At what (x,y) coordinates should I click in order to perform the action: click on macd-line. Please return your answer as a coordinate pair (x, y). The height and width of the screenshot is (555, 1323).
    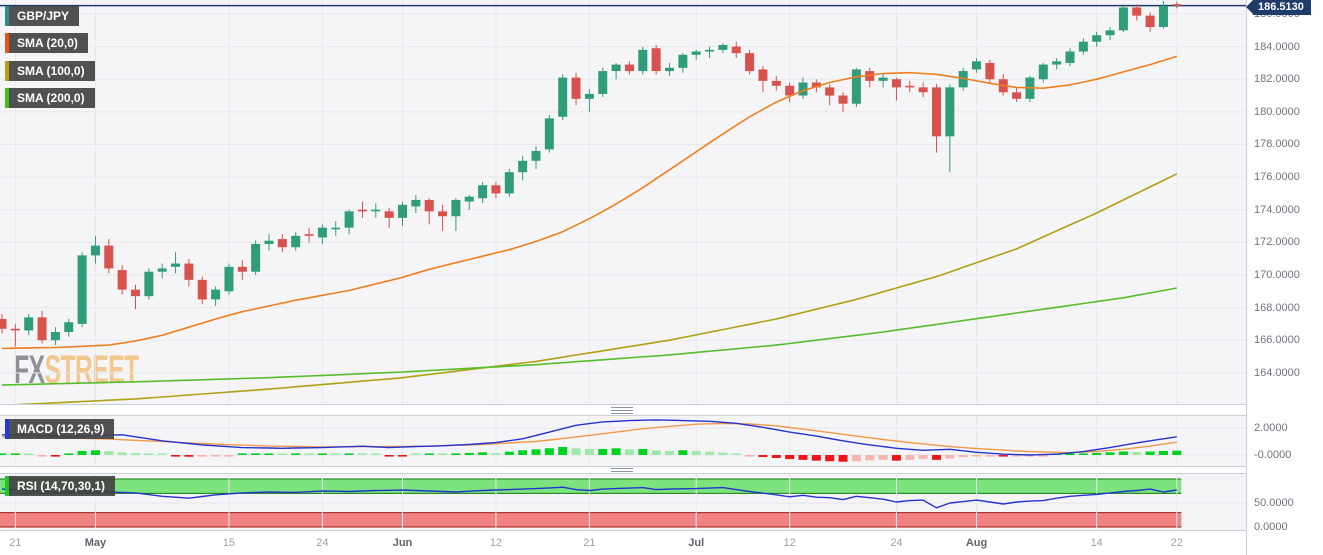
    Looking at the image, I should click on (589, 437).